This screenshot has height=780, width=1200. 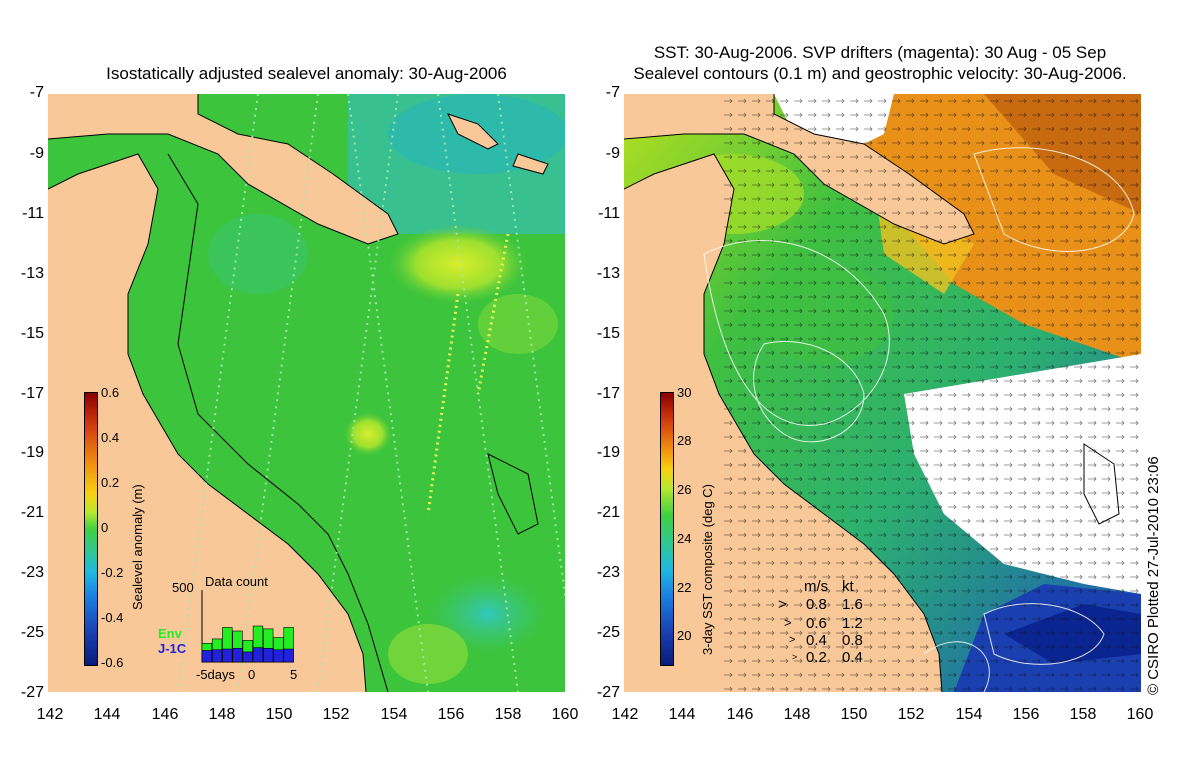 I want to click on sla-colorbar-tick: -0.2, so click(x=112, y=572).